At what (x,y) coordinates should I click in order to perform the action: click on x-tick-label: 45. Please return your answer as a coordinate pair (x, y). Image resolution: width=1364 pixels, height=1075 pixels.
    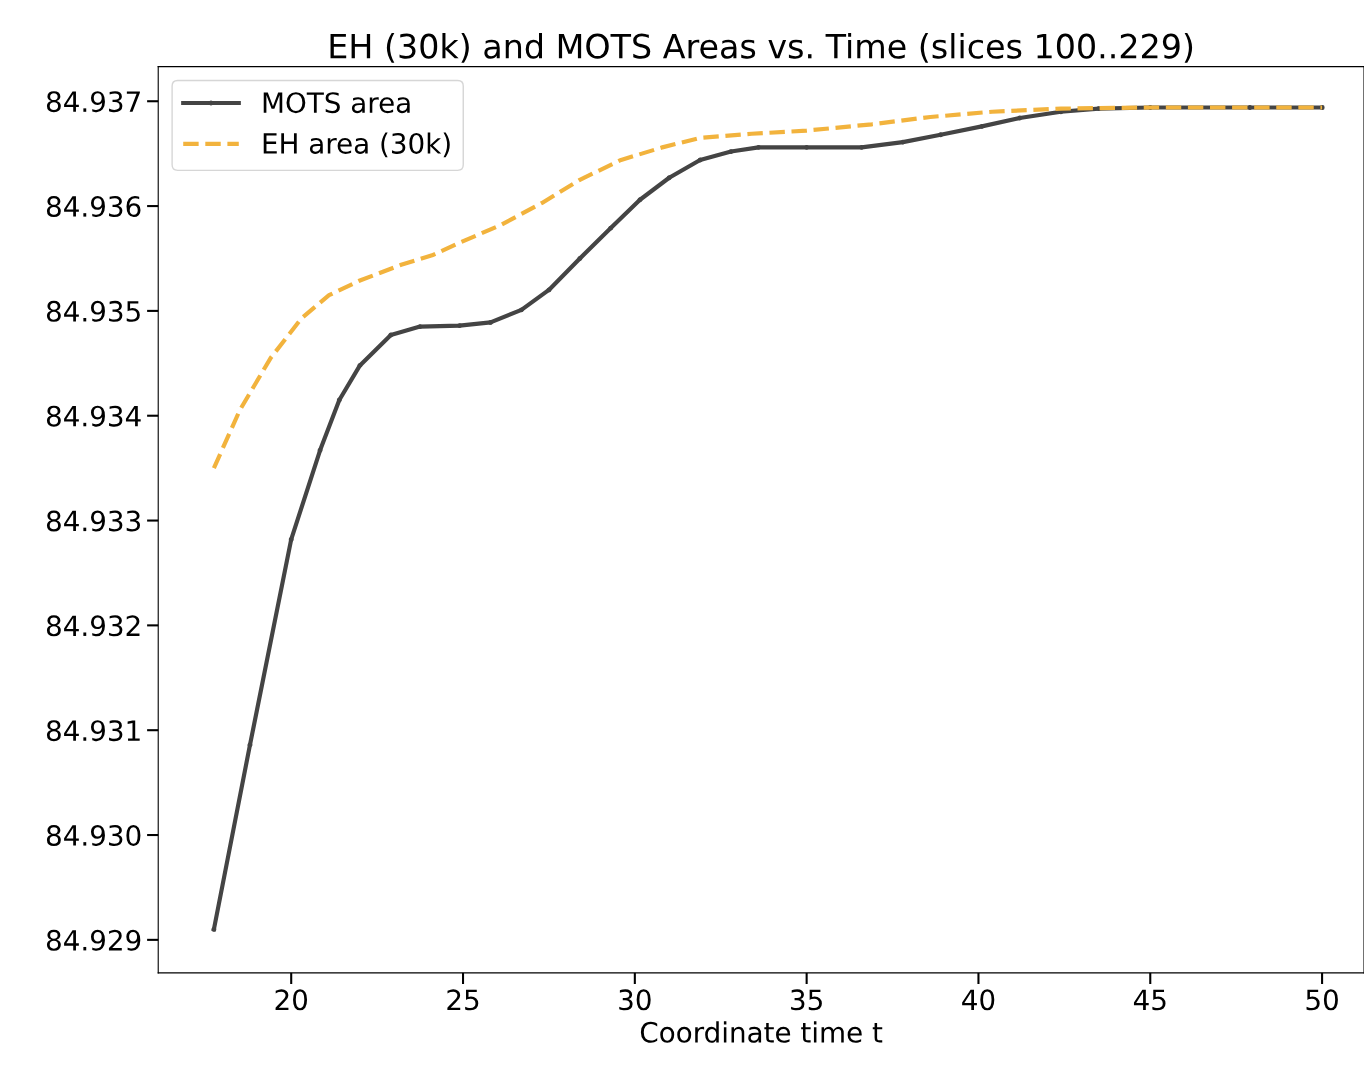
    Looking at the image, I should click on (1149, 1000).